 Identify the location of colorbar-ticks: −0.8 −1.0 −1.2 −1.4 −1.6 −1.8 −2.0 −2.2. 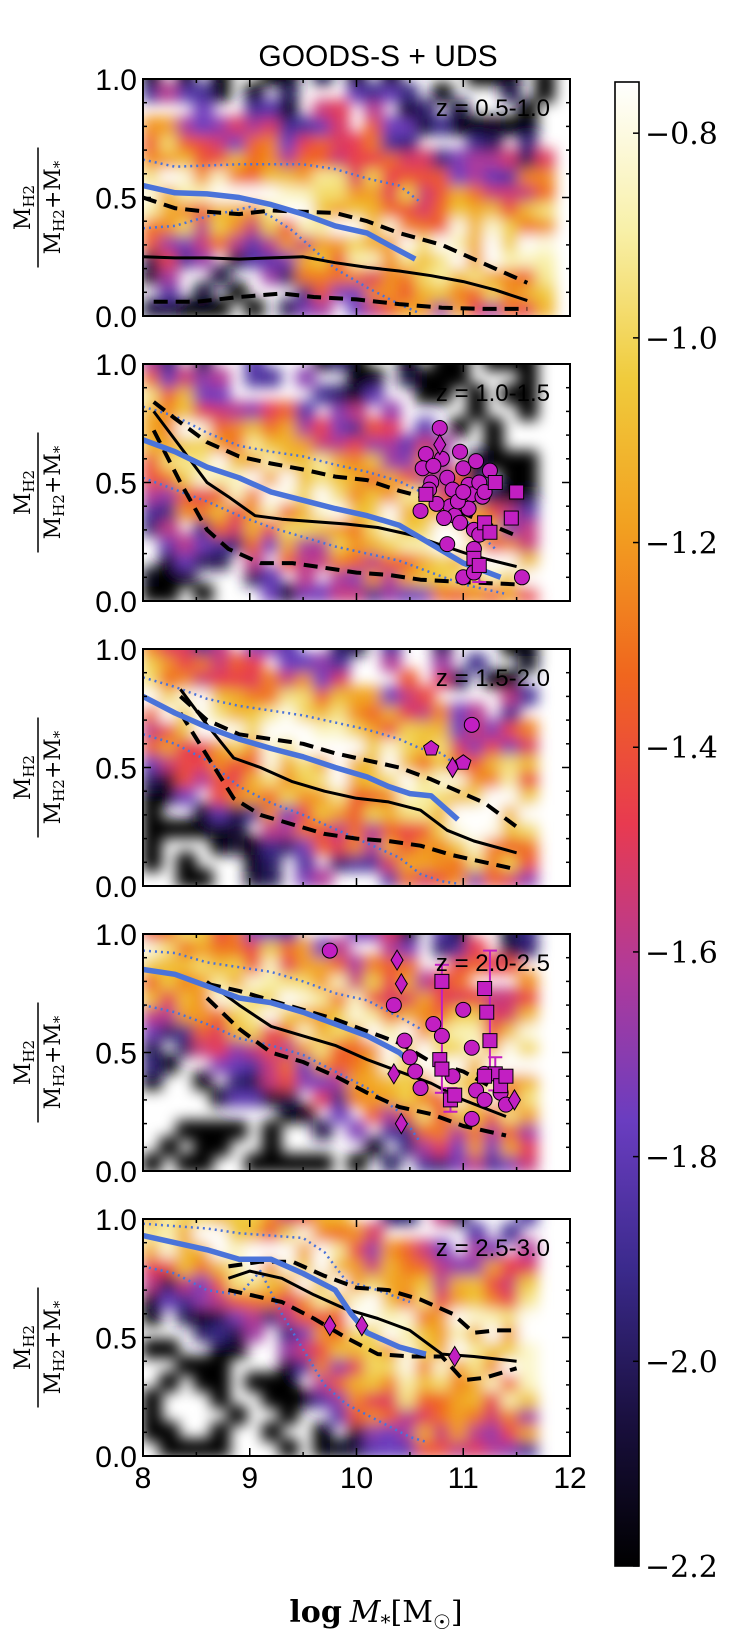
(675, 851).